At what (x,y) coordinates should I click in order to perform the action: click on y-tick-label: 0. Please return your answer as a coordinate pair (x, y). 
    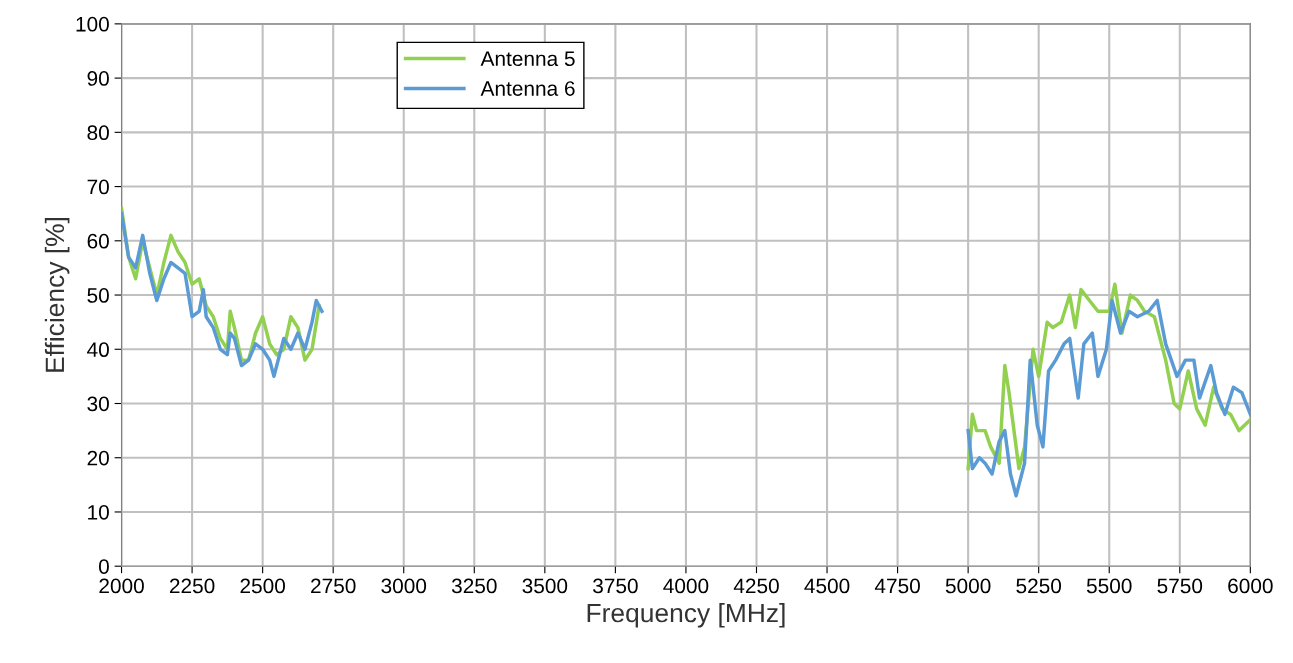
    Looking at the image, I should click on (103, 566).